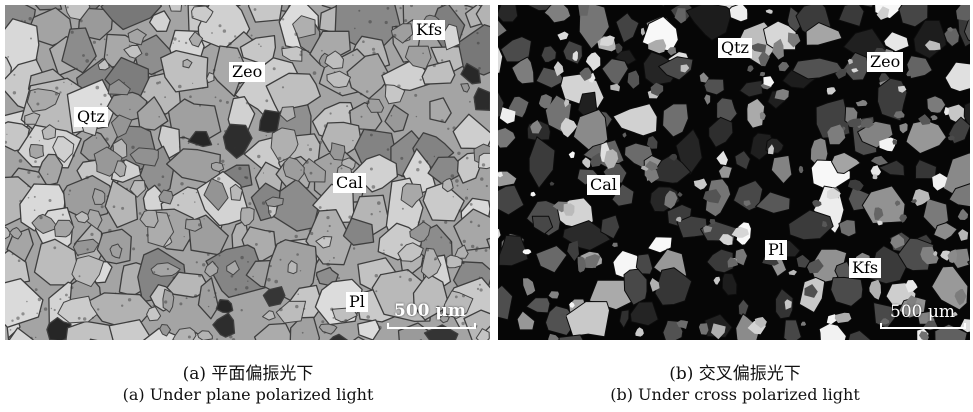  I want to click on mineral-label-cal: Cal, so click(349, 183).